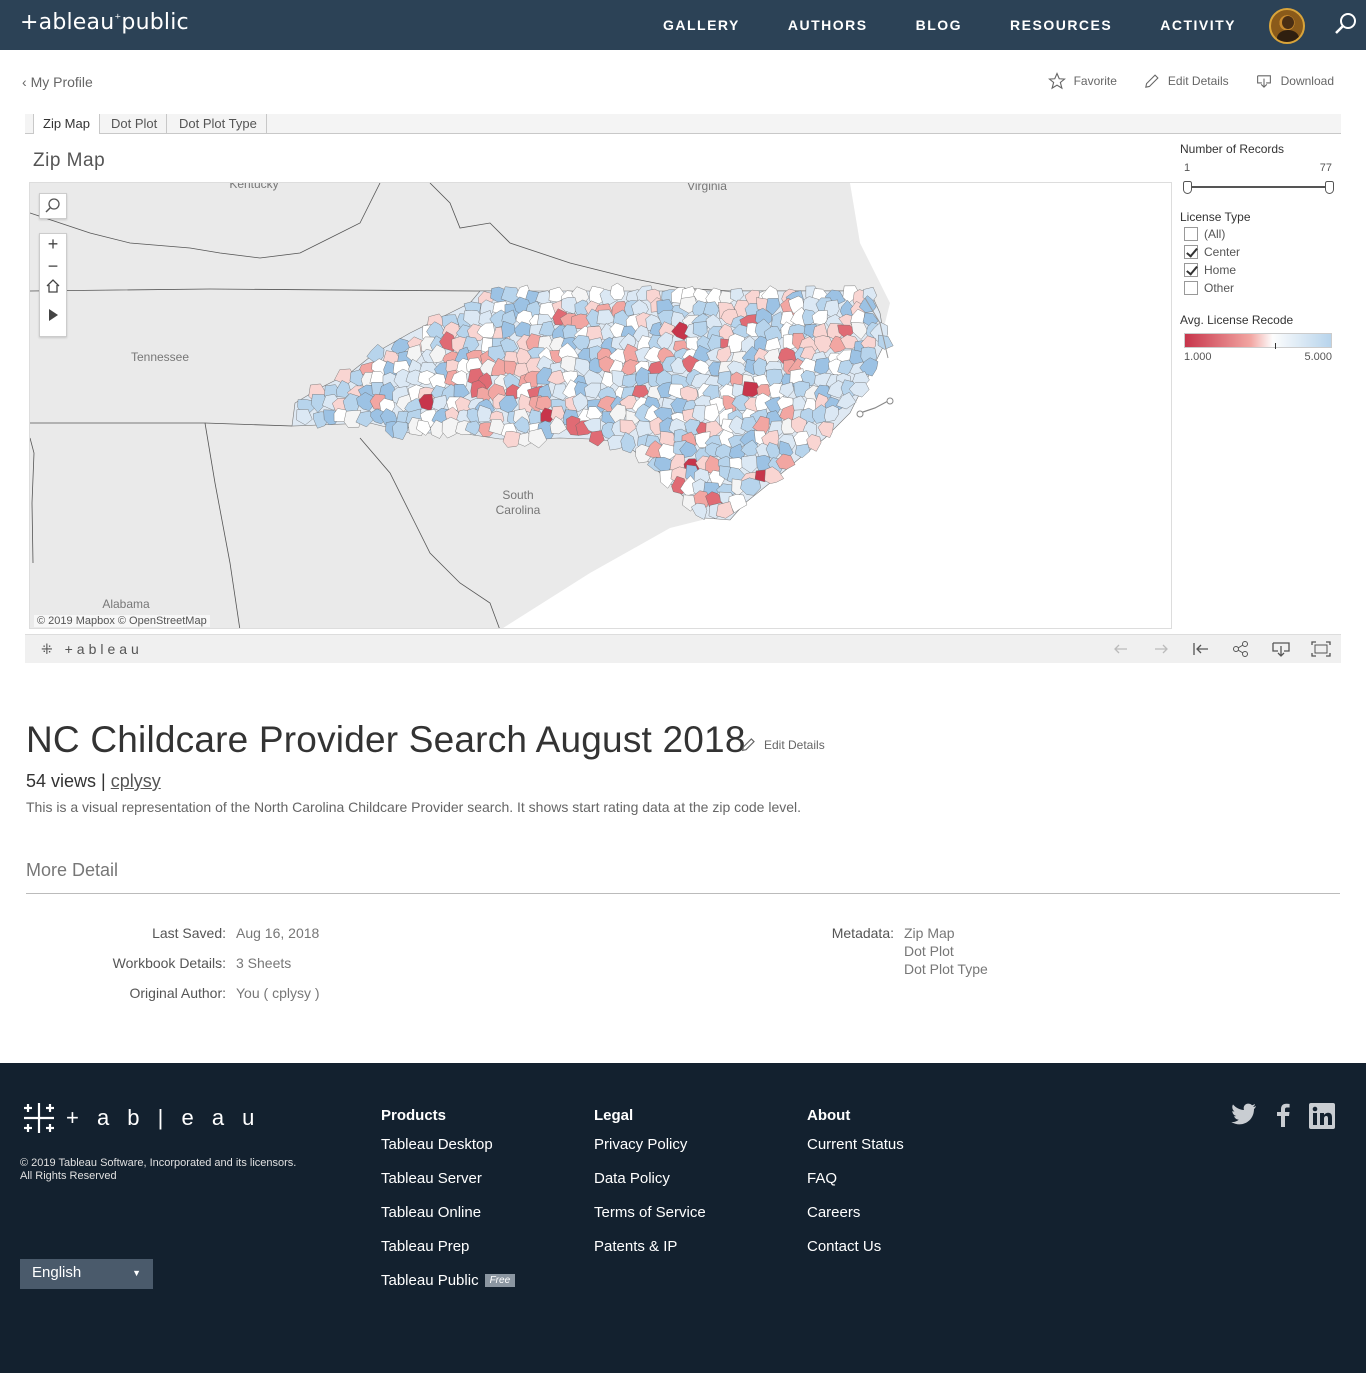  Describe the element at coordinates (1322, 1118) in the screenshot. I see `linkedin-icon` at that location.